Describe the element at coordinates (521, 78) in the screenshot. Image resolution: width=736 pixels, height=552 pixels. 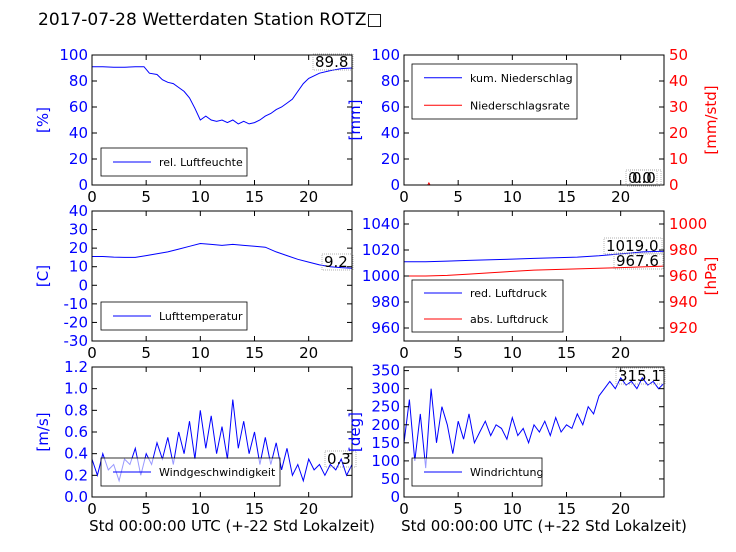
I see `legend-entry-label: kum. Niederschlag` at that location.